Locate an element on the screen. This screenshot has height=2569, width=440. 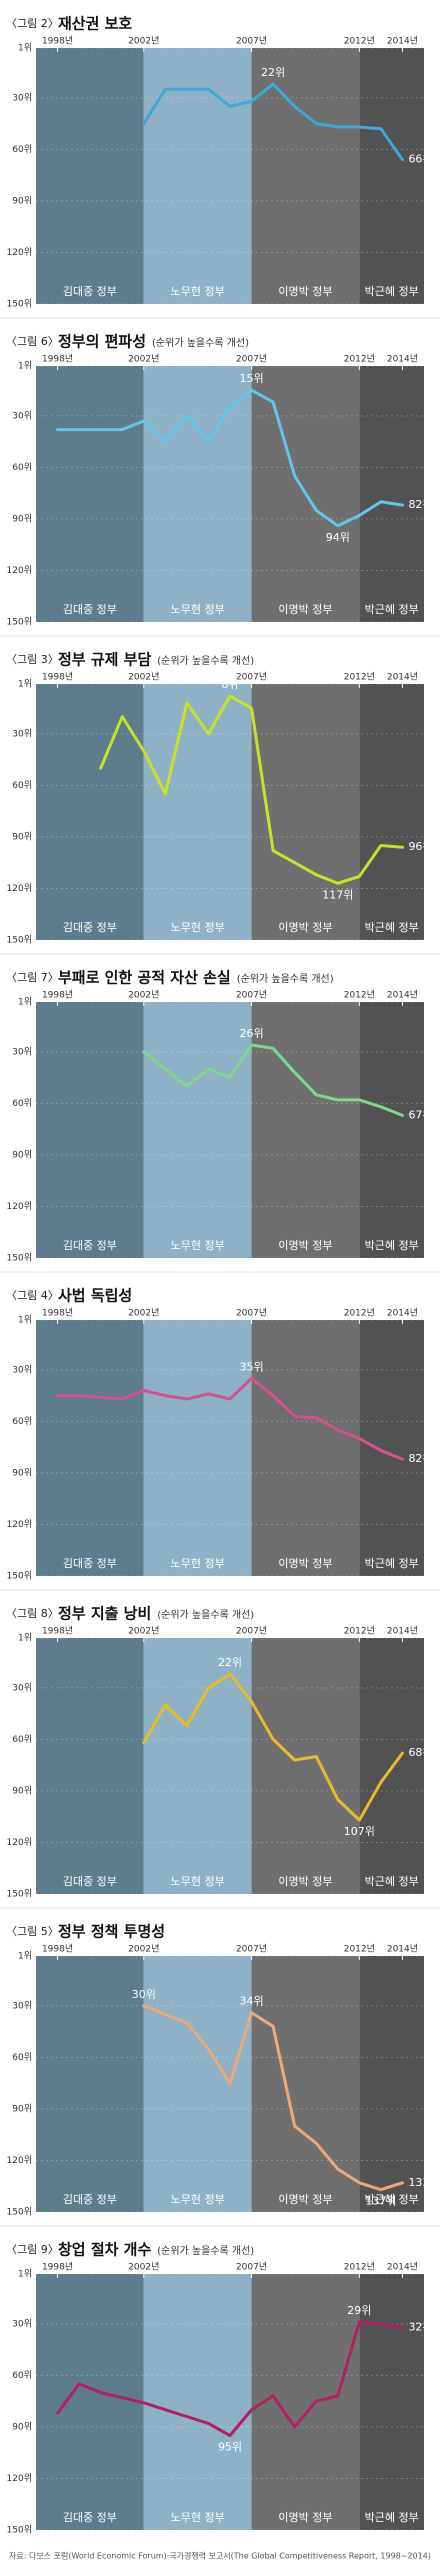
chart-title: 정부 지출 낭비 is located at coordinates (104, 1614).